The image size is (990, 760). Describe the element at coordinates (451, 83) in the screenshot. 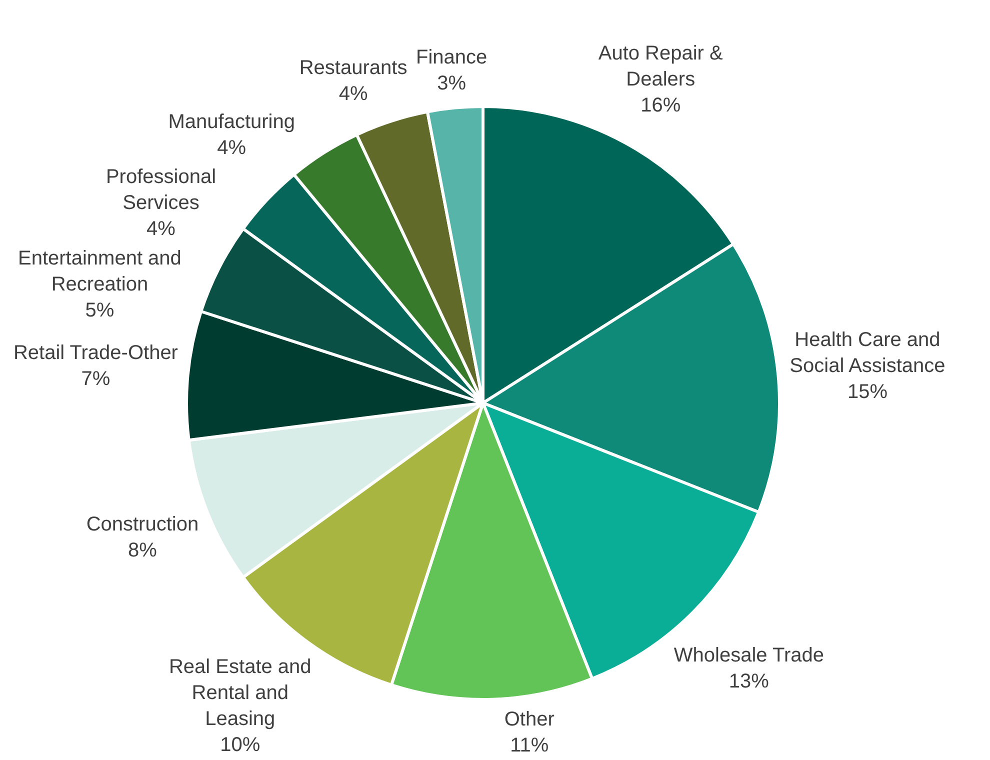

I see `data-label: 3%` at that location.